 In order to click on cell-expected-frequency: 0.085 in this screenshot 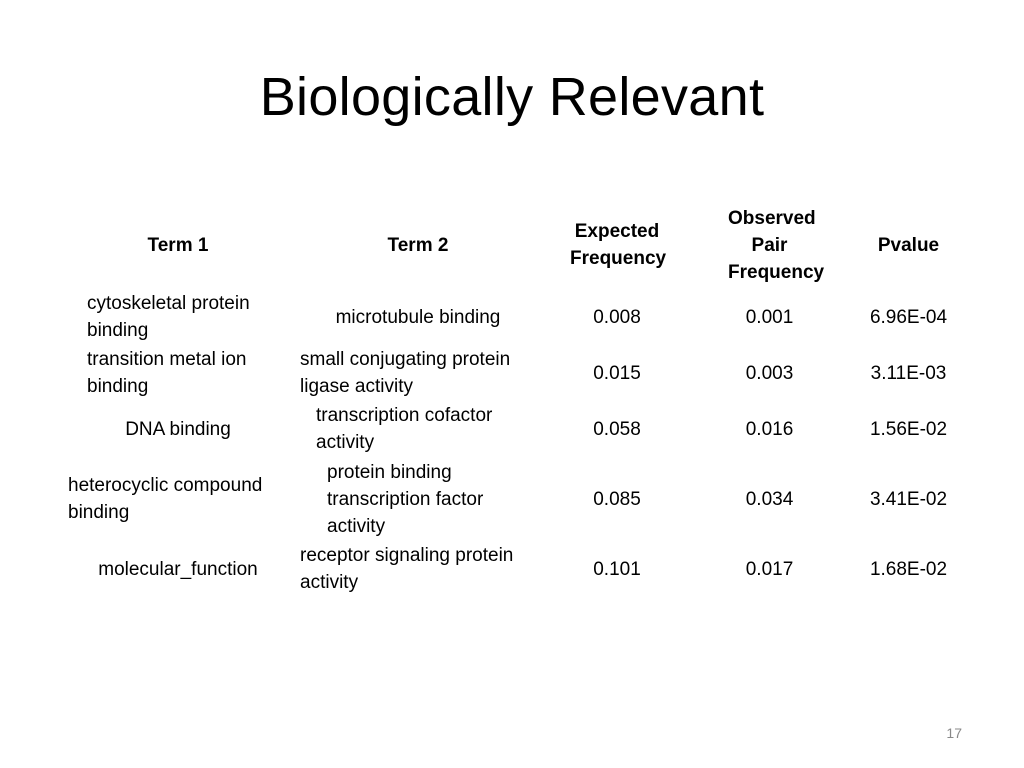, I will do `click(617, 499)`.